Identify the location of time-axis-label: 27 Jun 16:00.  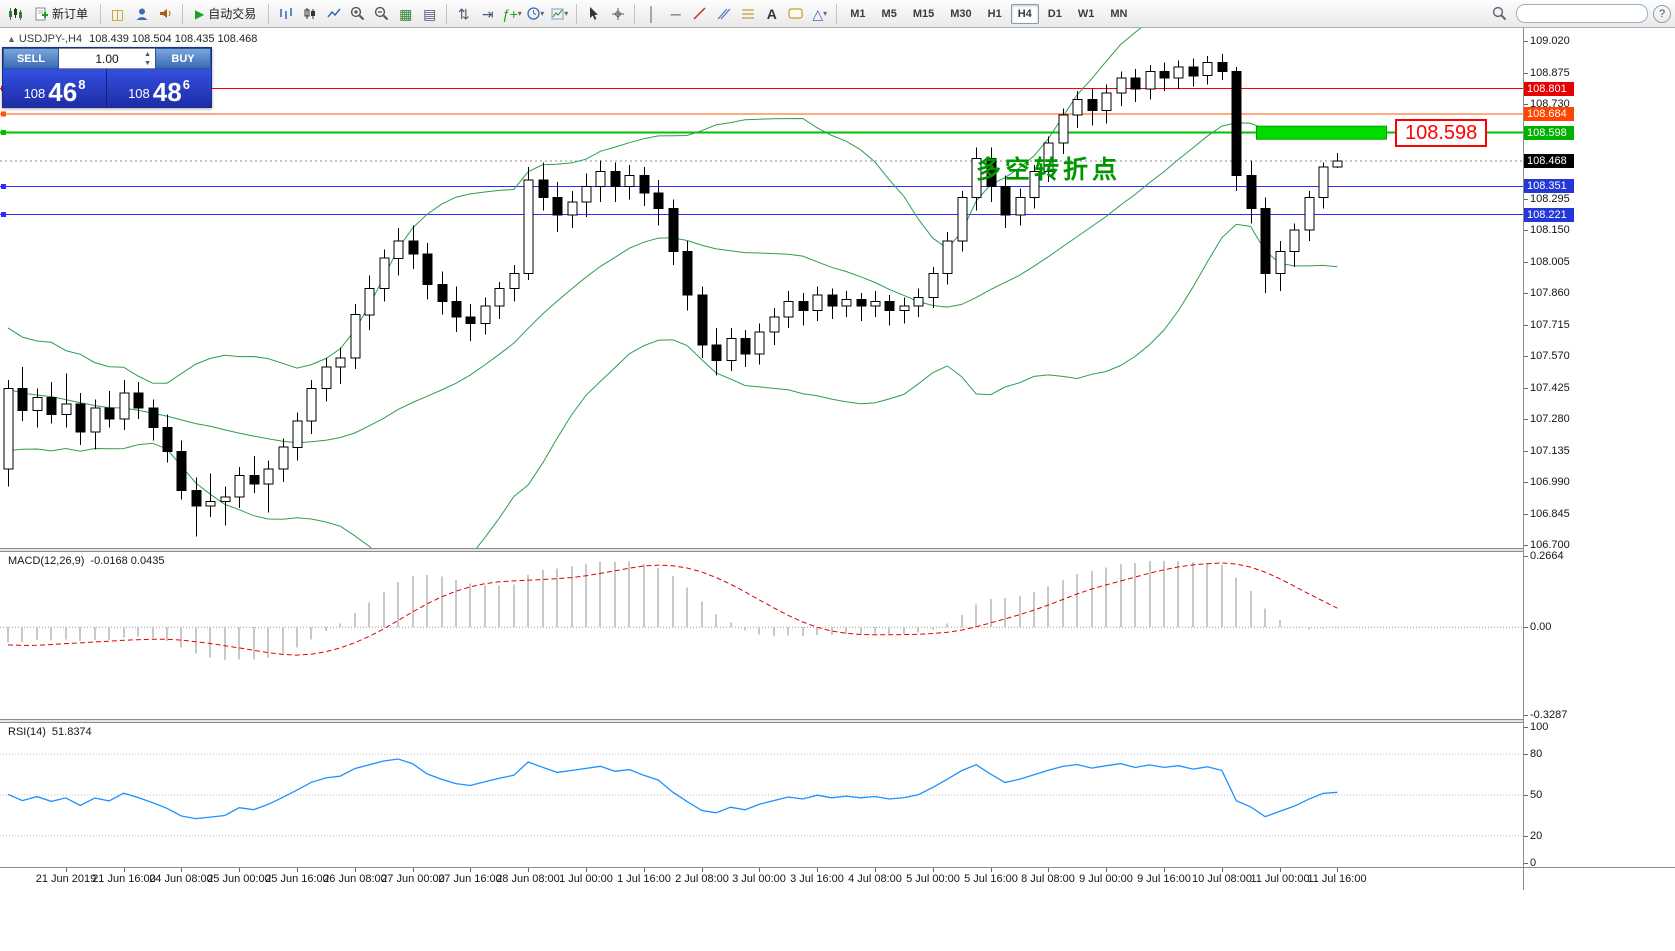
(470, 879).